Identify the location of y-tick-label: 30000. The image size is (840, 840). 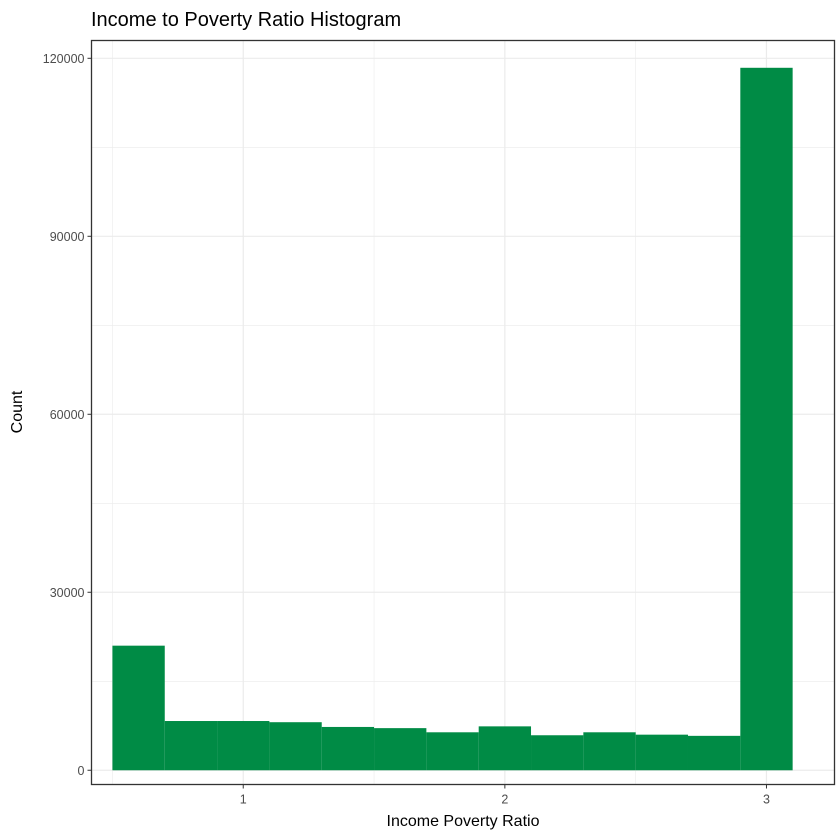
(67, 593).